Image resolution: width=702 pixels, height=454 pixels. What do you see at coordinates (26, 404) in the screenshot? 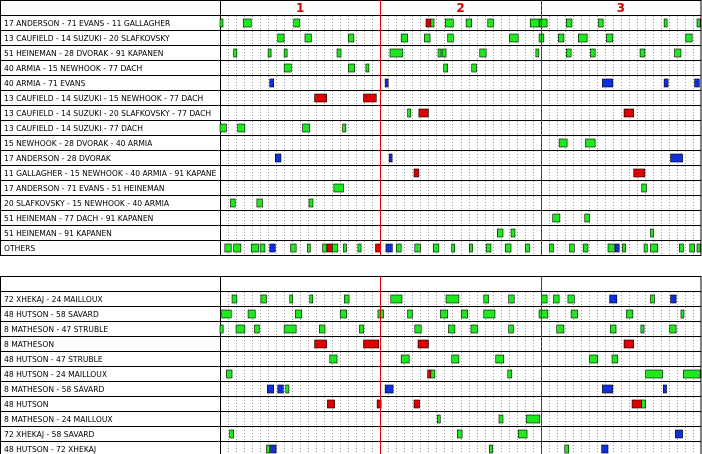
I see `row-label: 48 HUTSON` at bounding box center [26, 404].